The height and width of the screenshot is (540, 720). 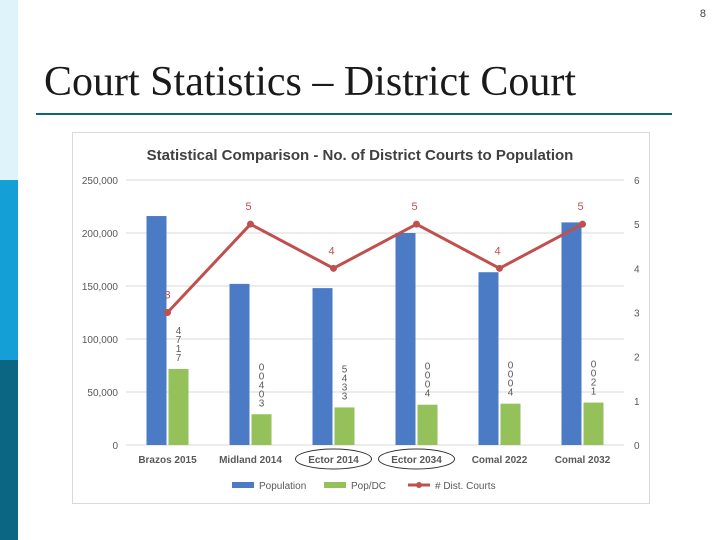 I want to click on page-number: 8, so click(x=702, y=14).